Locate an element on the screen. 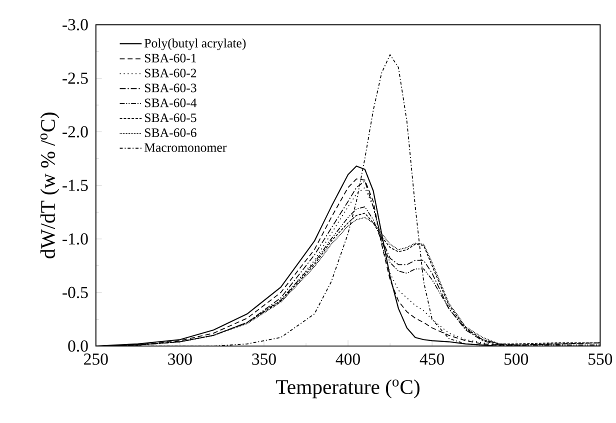 The image size is (616, 423). y-tick-label: -0.5 is located at coordinates (75, 292).